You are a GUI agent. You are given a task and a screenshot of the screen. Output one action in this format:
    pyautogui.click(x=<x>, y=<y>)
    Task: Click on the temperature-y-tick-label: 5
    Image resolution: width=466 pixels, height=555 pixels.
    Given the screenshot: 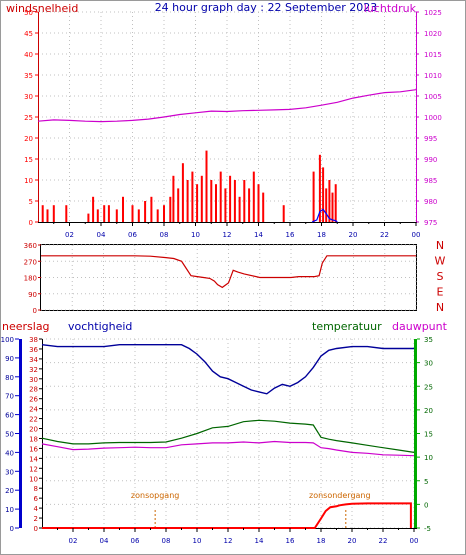 What is the action you would take?
    pyautogui.click(x=426, y=482)
    